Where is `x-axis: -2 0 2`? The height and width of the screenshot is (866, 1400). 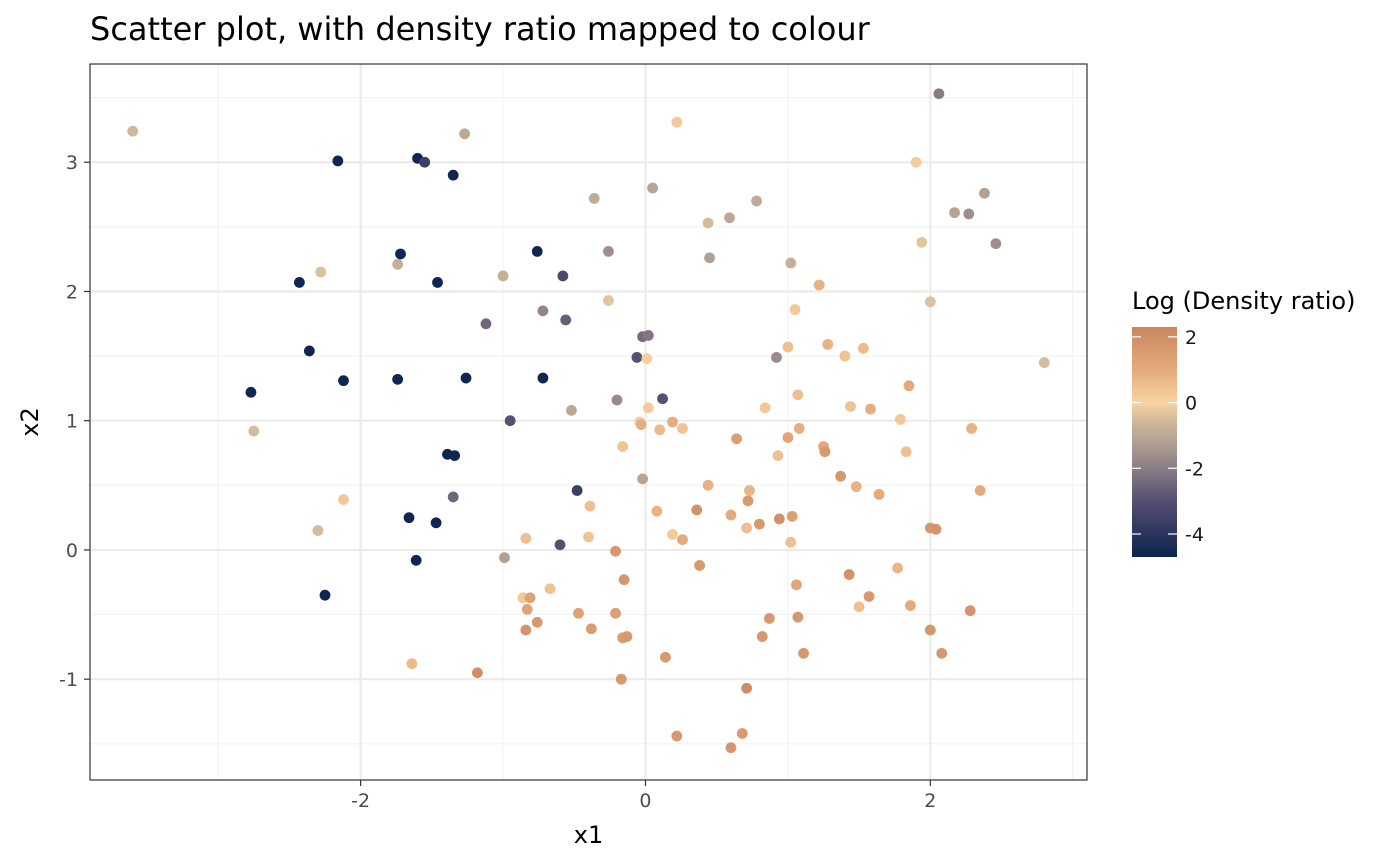
x-axis: -2 0 2 is located at coordinates (643, 796).